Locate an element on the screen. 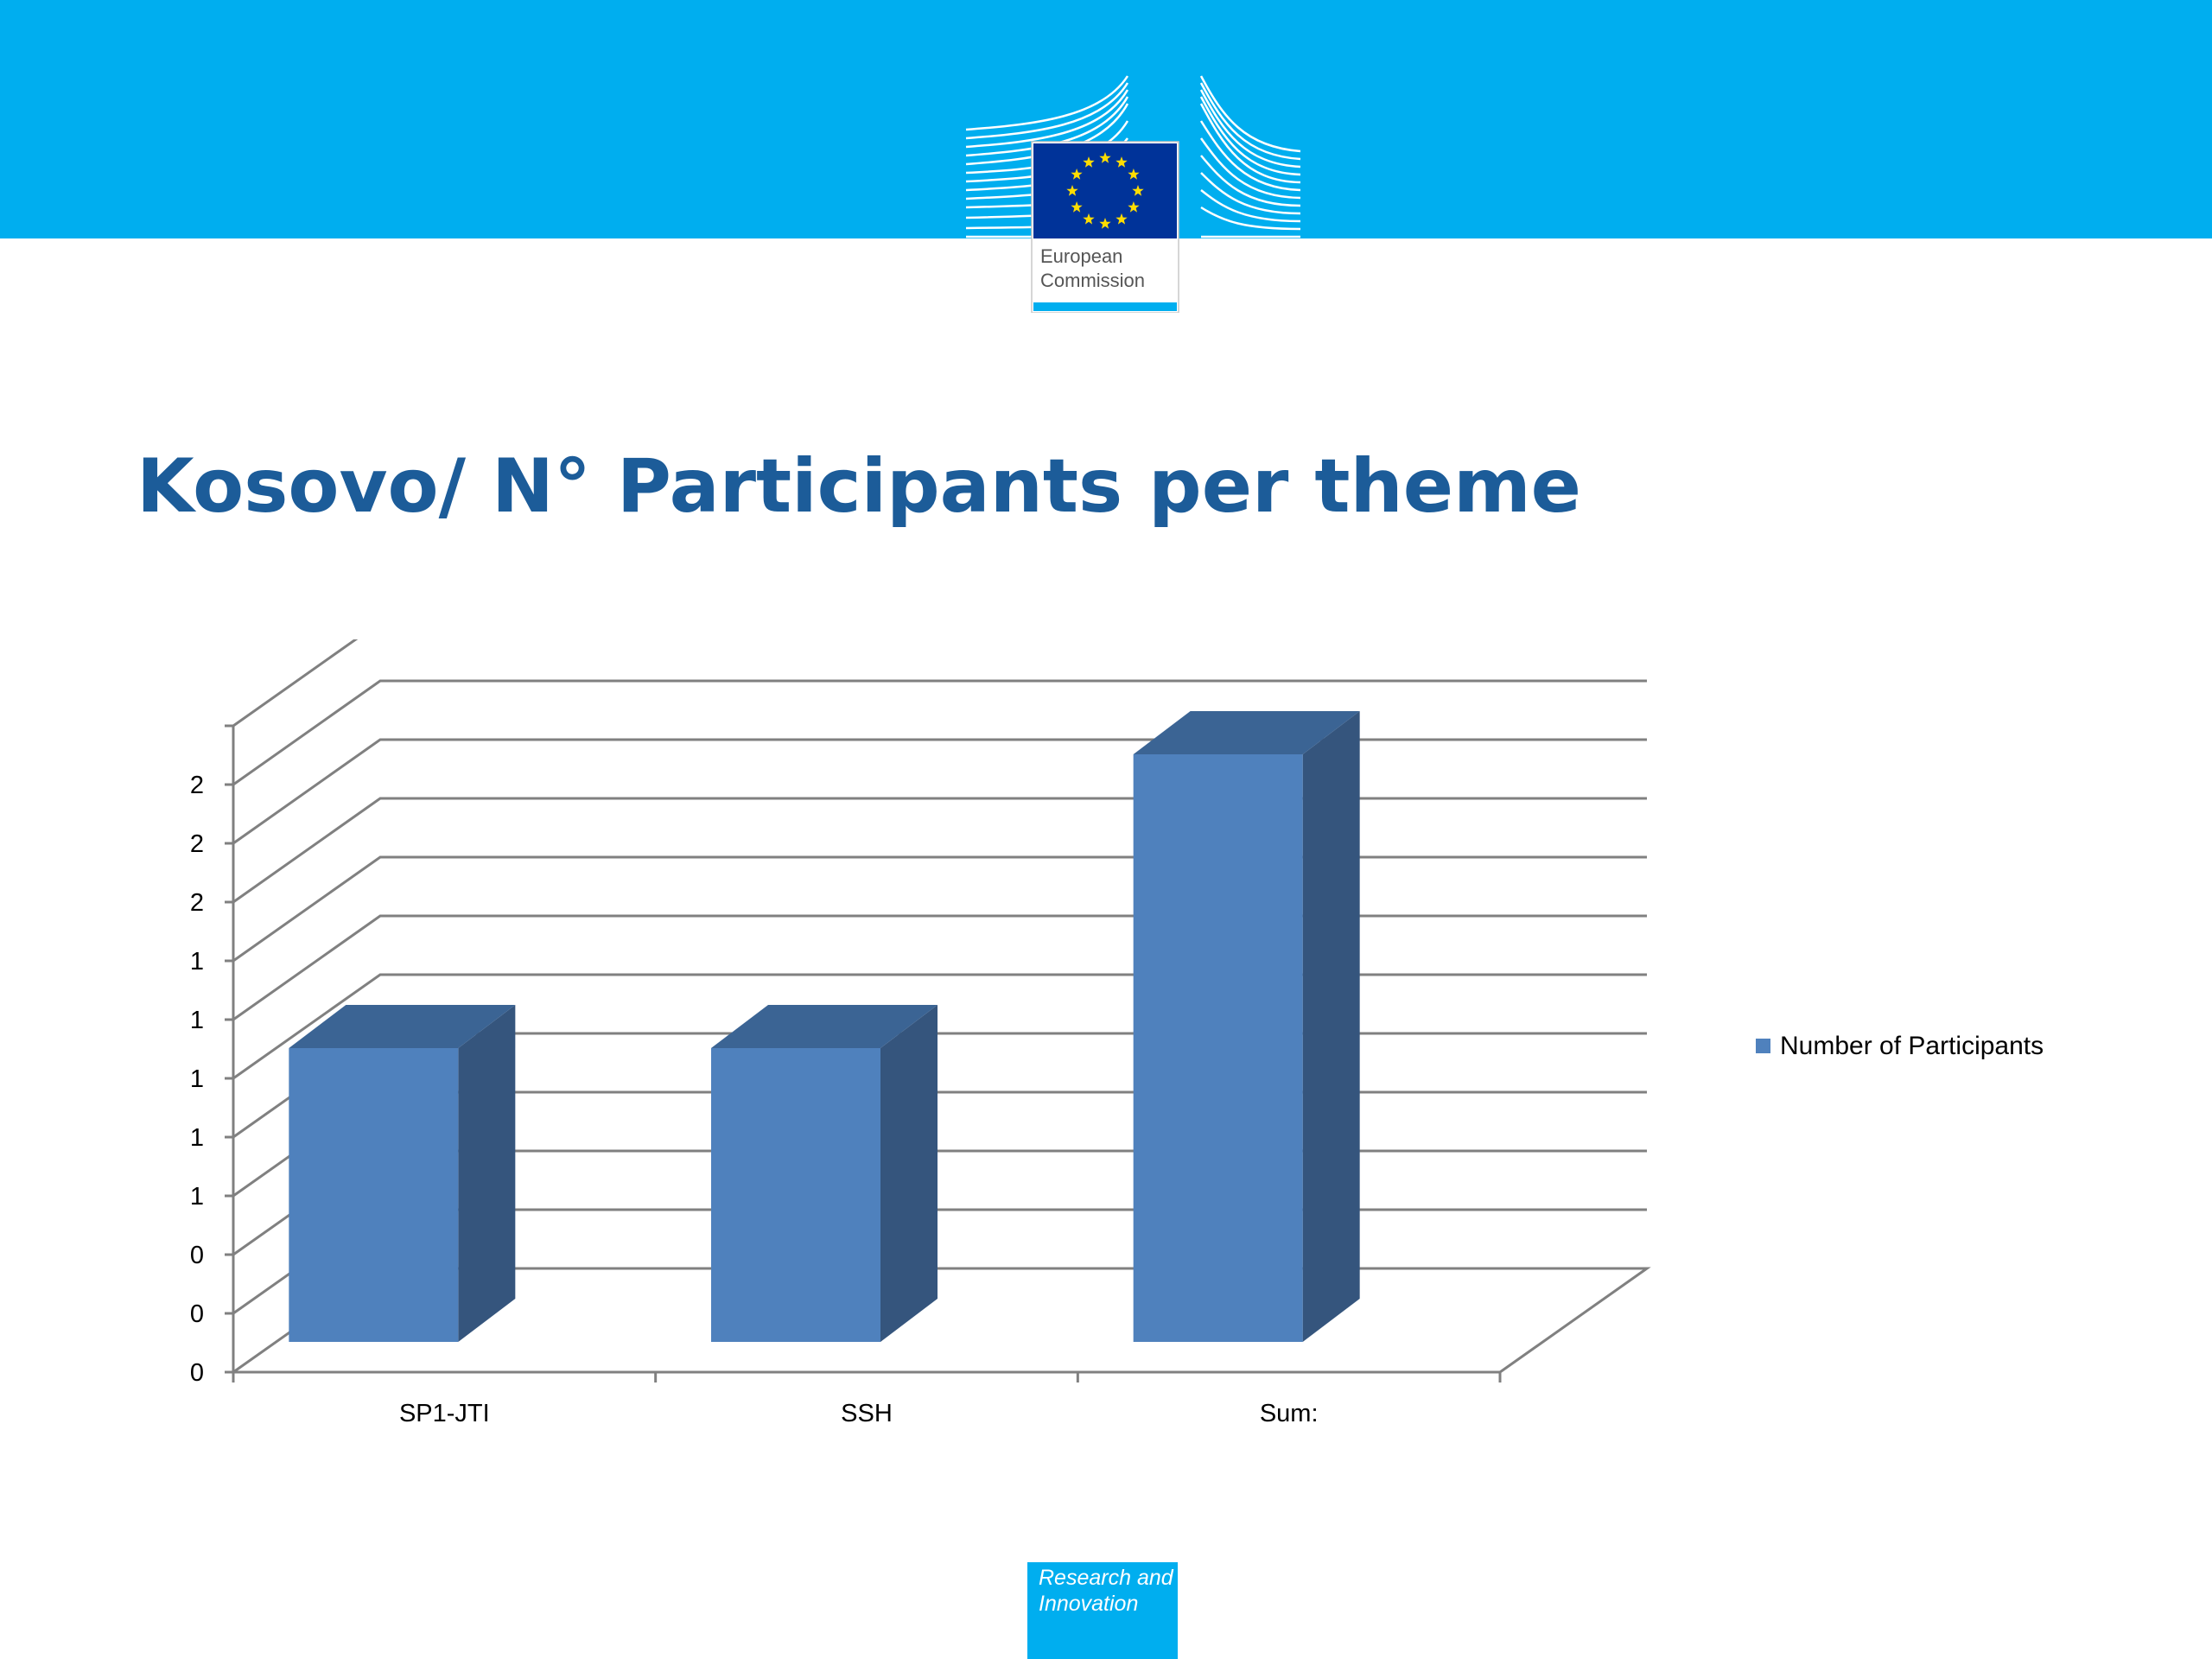  bar-Sum: is located at coordinates (1246, 1026).